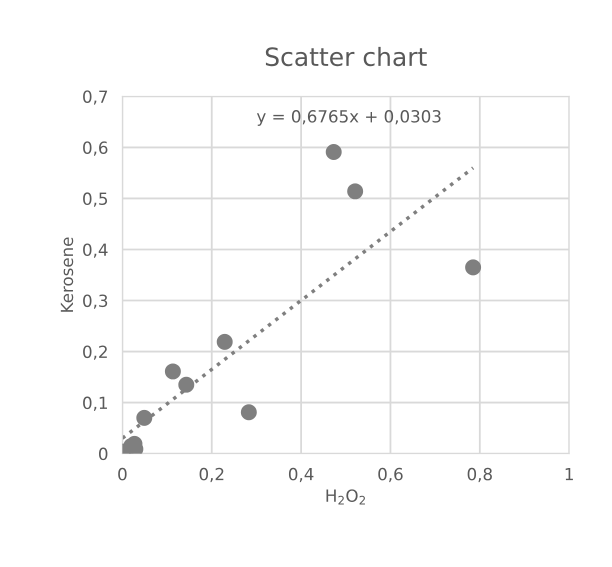 Image resolution: width=612 pixels, height=567 pixels. I want to click on y-tick-label: 0,7, so click(95, 97).